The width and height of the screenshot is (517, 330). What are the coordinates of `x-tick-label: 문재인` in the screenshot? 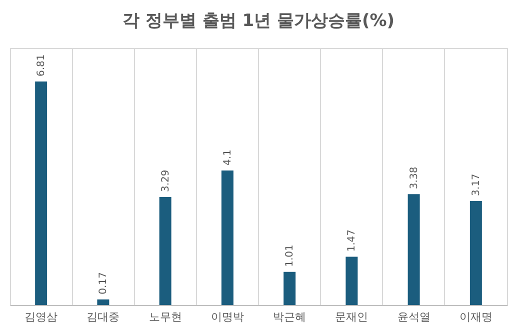 It's located at (351, 317).